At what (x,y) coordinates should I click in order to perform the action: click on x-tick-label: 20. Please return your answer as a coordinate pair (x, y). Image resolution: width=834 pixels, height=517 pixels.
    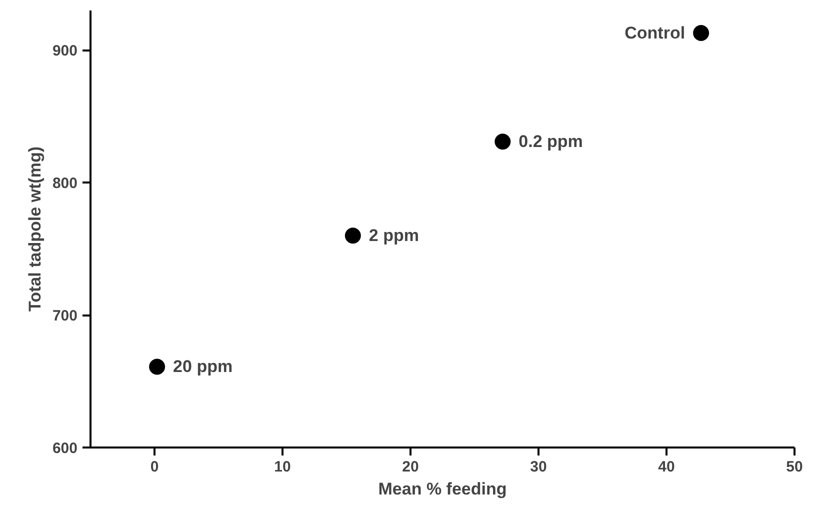
    Looking at the image, I should click on (410, 467).